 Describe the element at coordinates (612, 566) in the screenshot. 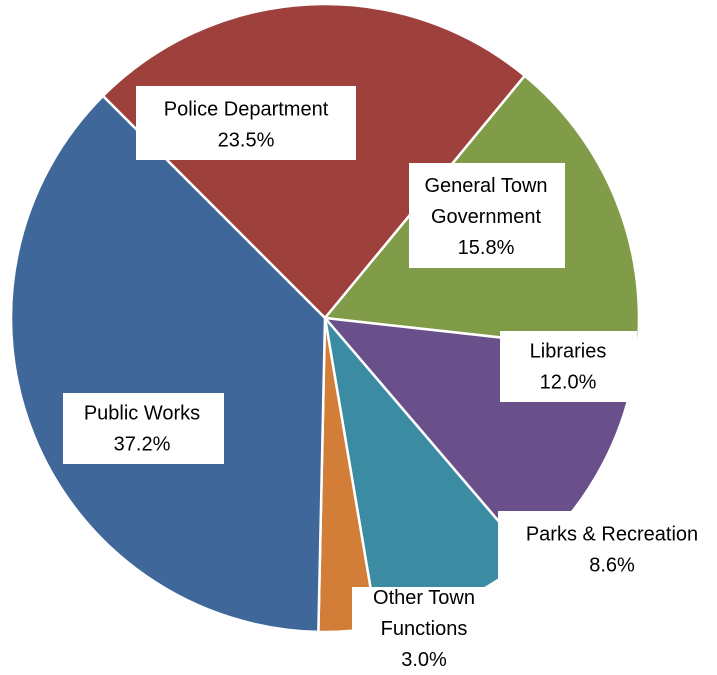

I see `data-label-value: 8.6%` at that location.